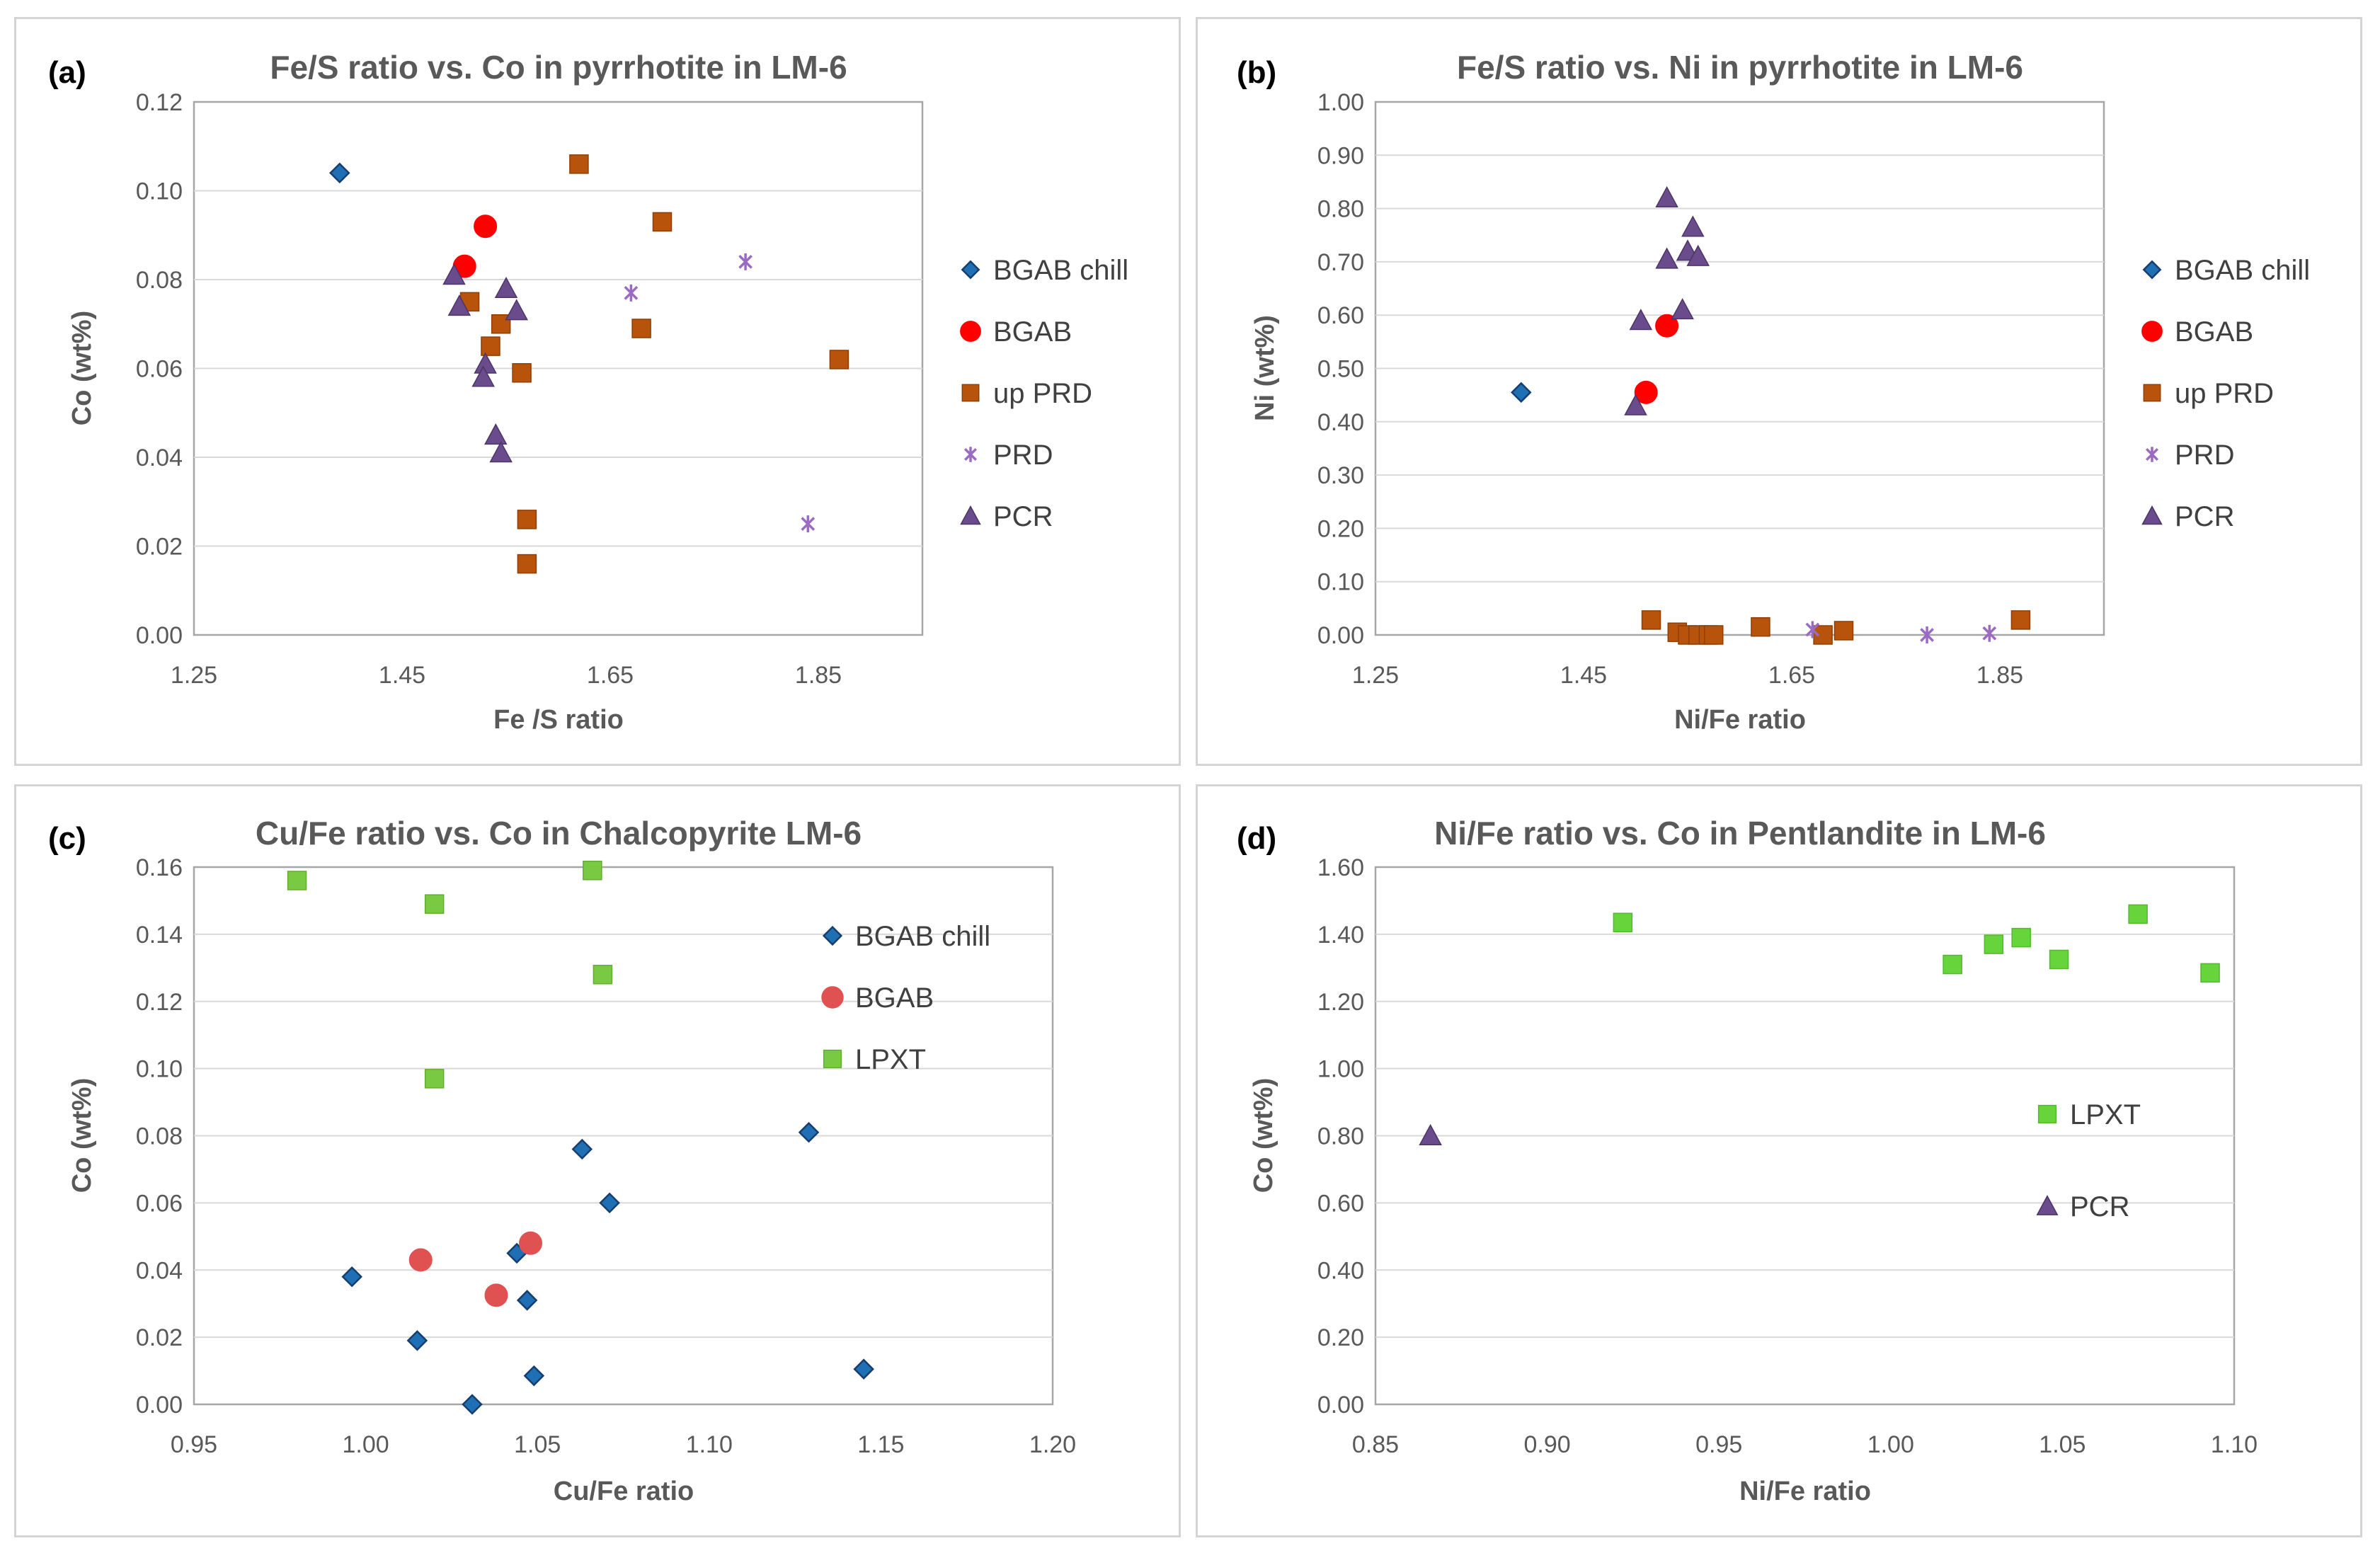 This screenshot has width=2380, height=1553. What do you see at coordinates (624, 1491) in the screenshot?
I see `x-axis-title: Cu/Fe ratio` at bounding box center [624, 1491].